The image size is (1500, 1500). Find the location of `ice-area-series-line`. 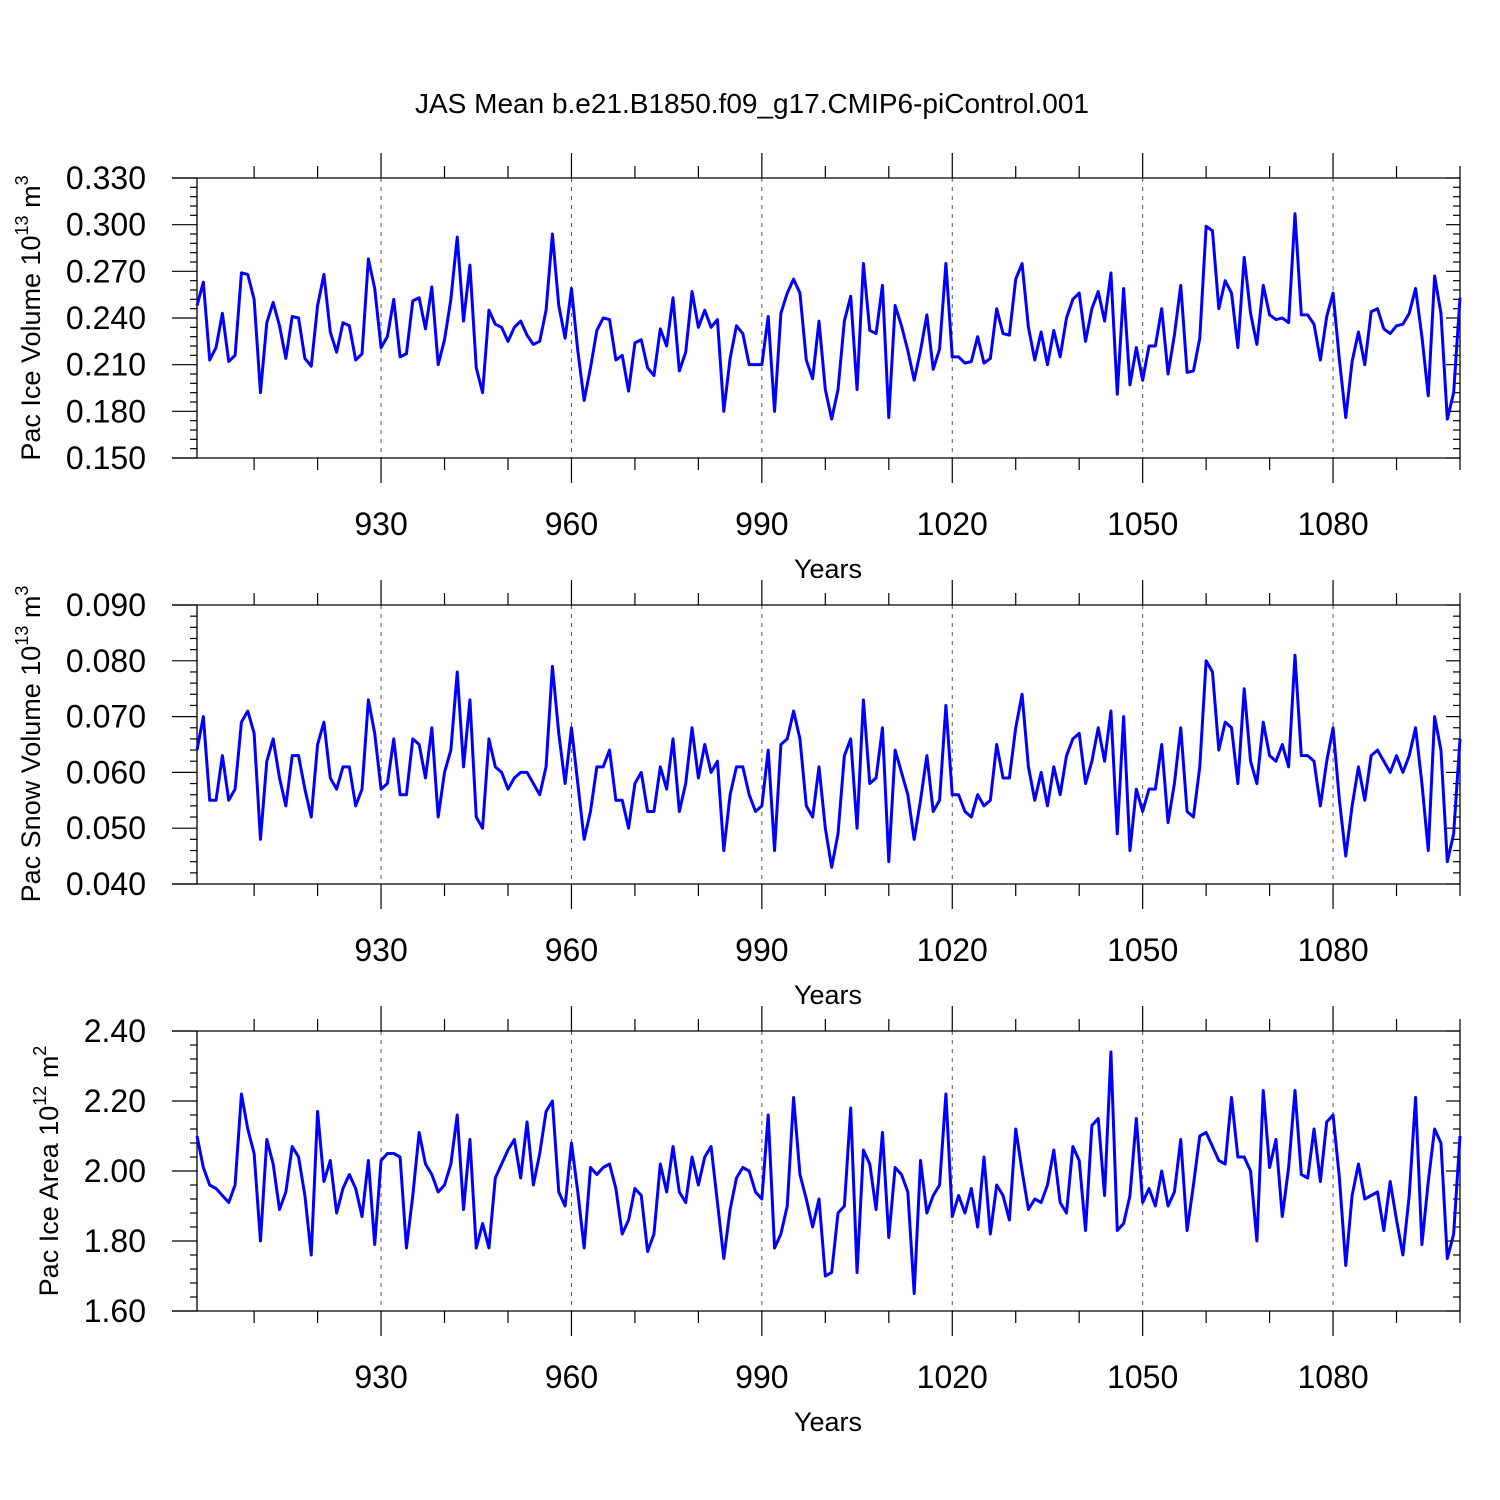

ice-area-series-line is located at coordinates (828, 1172).